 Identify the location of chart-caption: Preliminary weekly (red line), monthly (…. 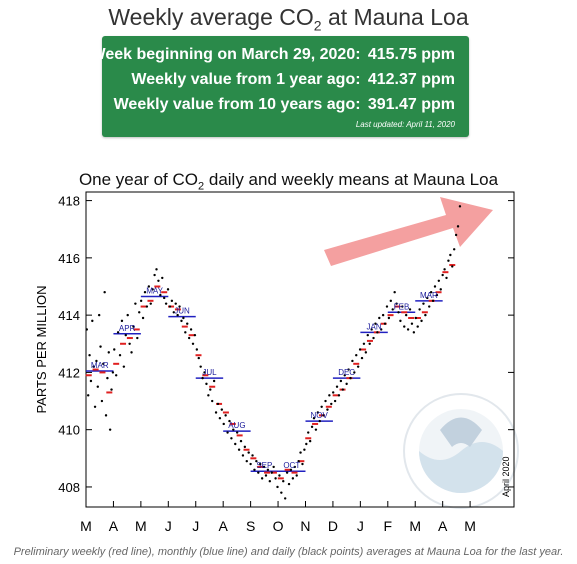
(288, 552).